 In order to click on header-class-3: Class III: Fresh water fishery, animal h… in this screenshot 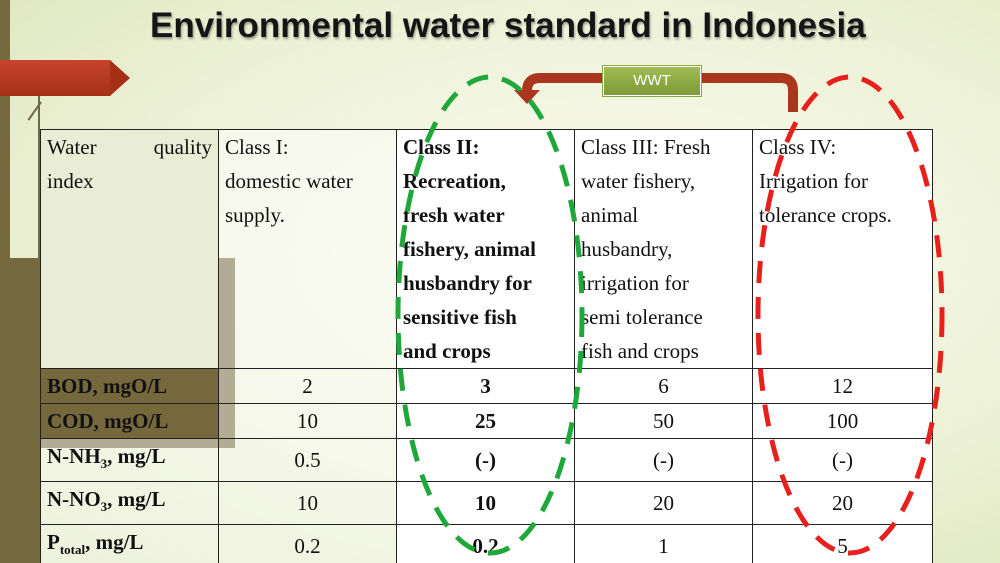, I will do `click(663, 249)`.